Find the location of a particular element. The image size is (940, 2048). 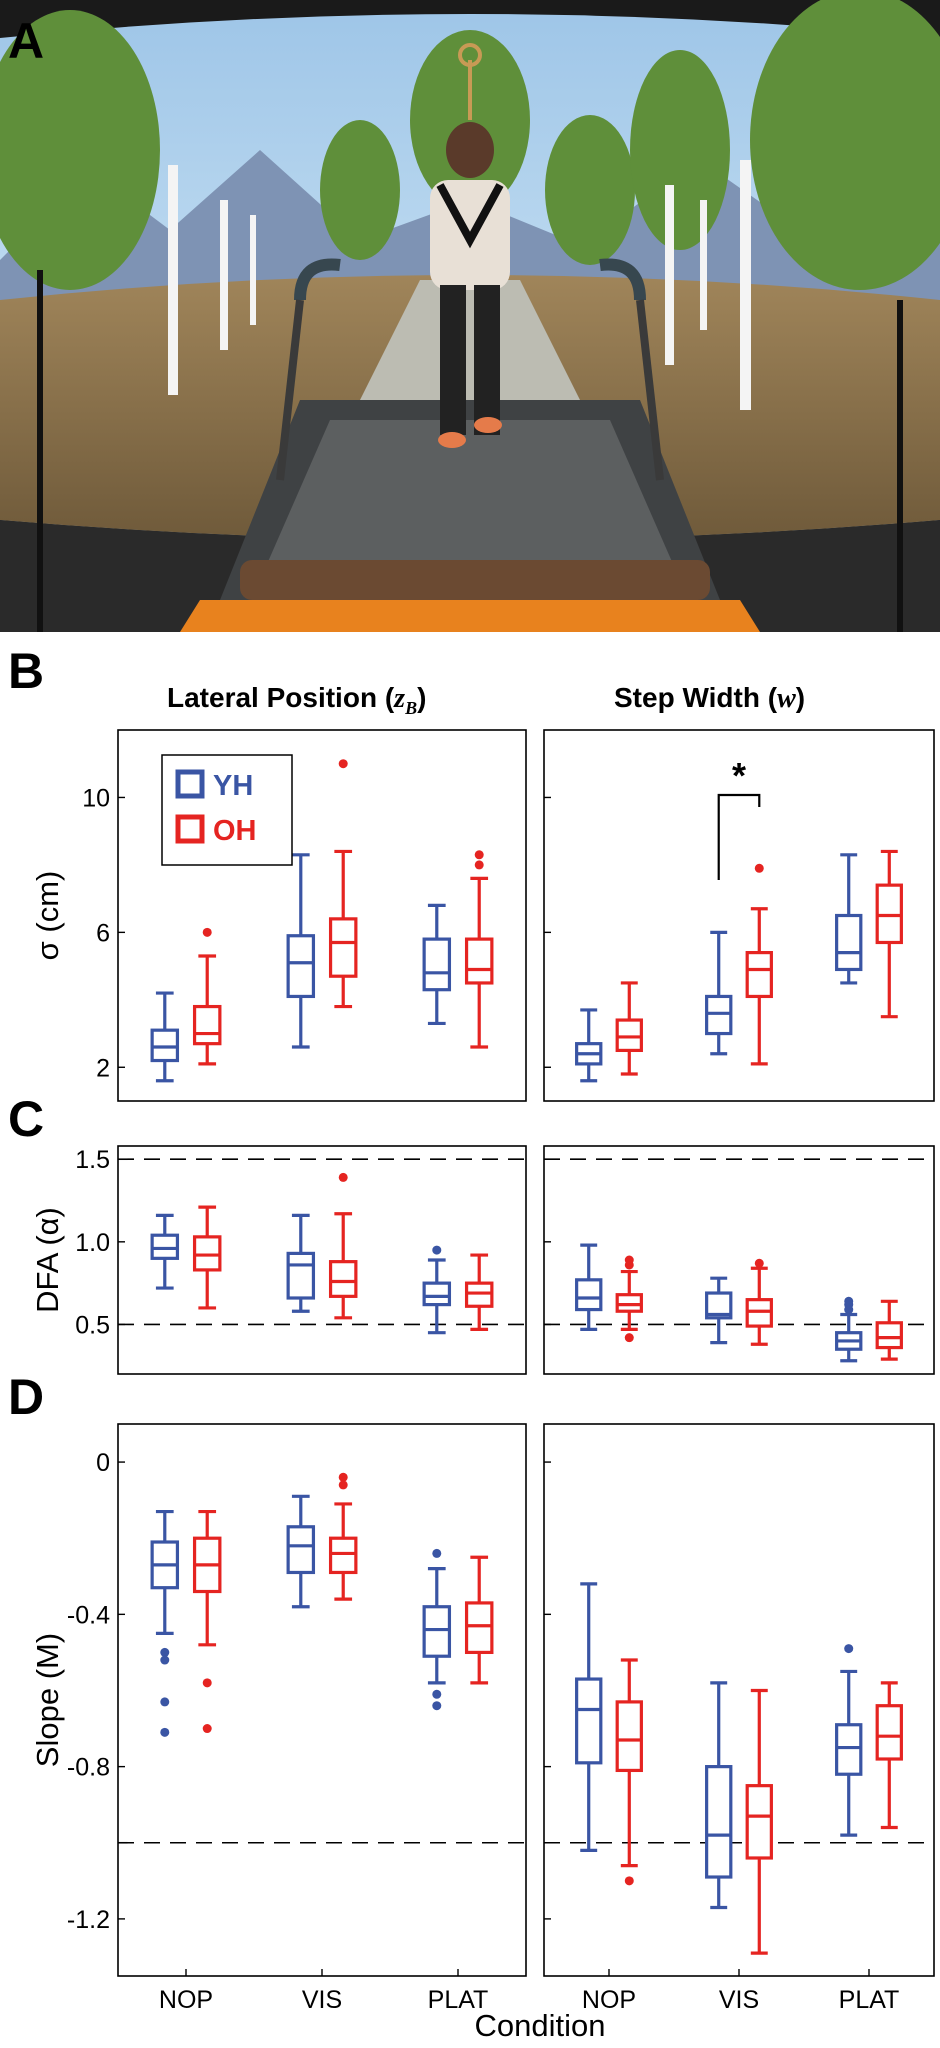

plot-b-col-1: 2 6 10 σ (cm) is located at coordinates (278, 915).